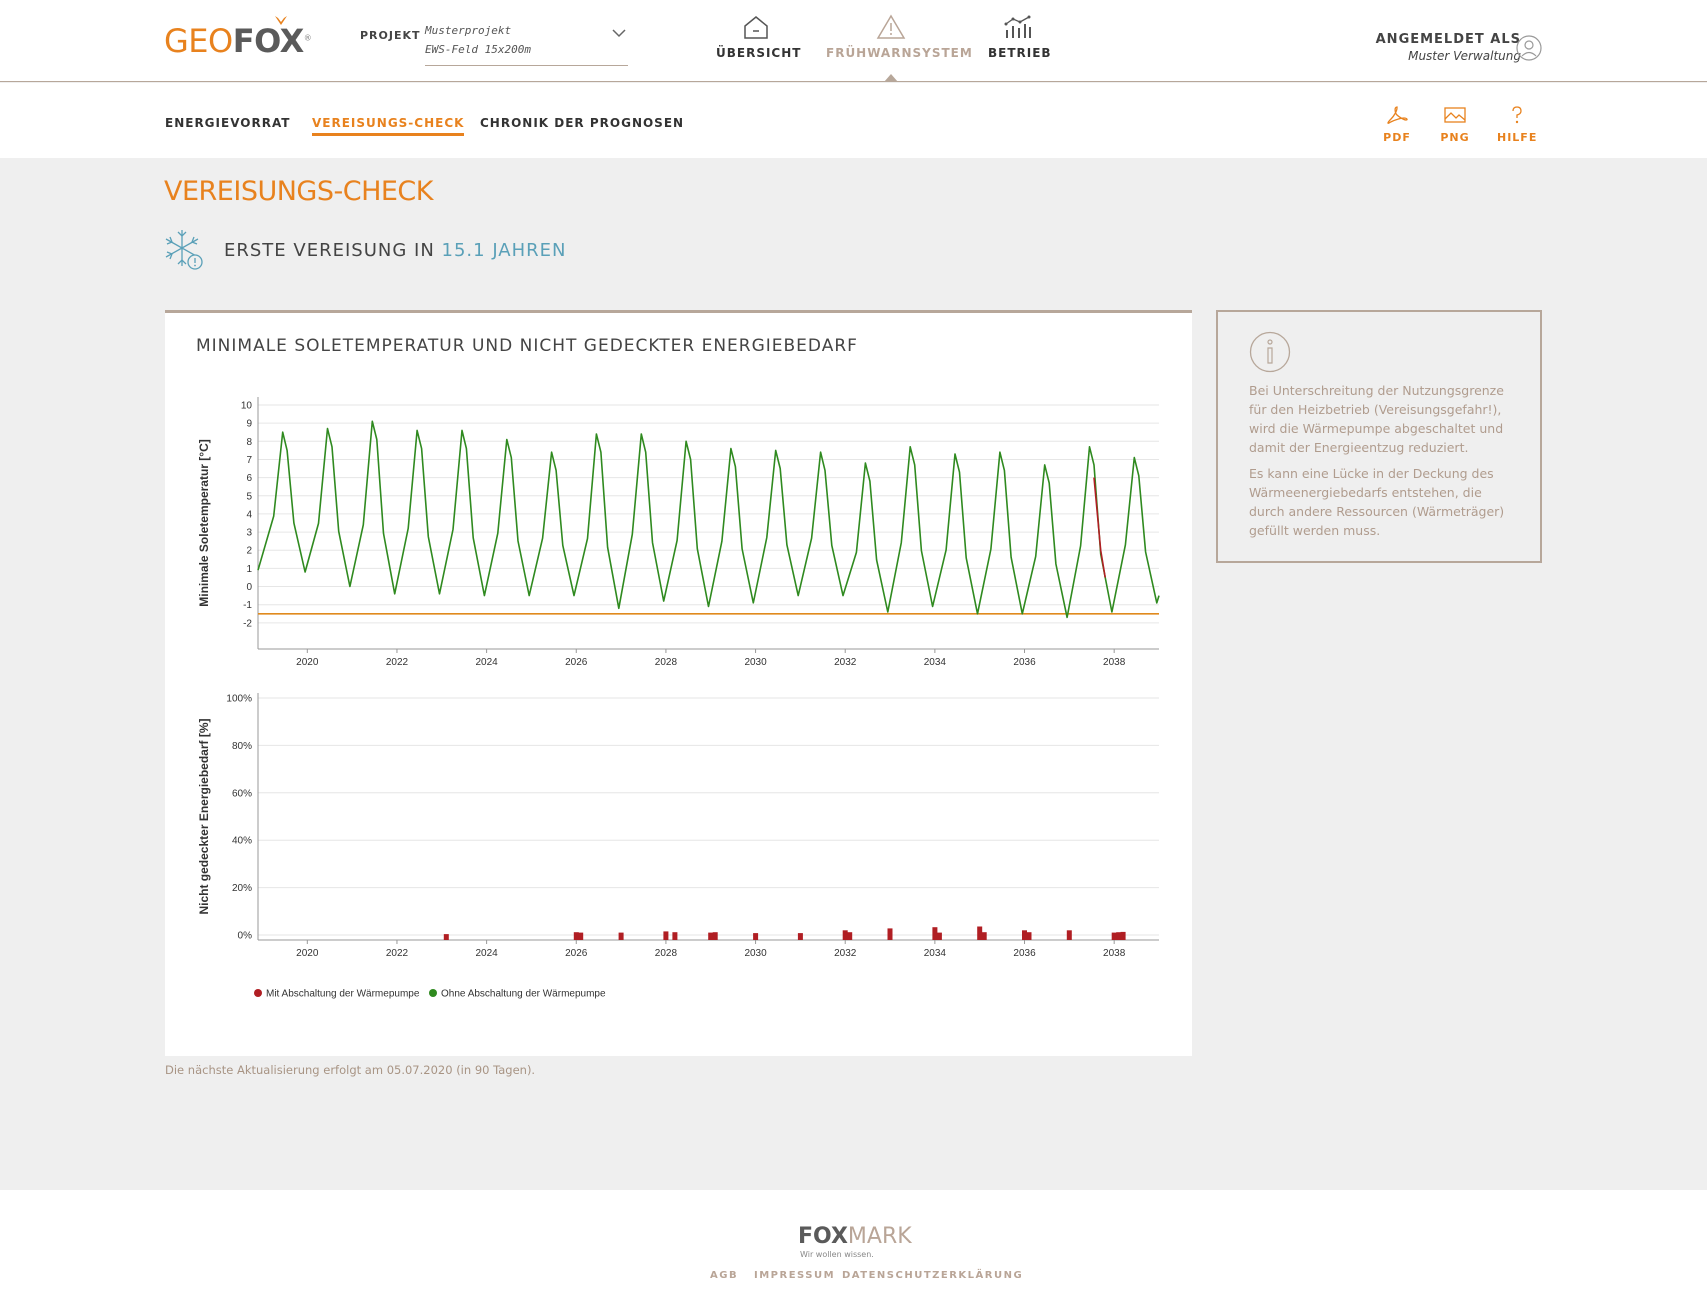  I want to click on chevron-down-icon, so click(619, 33).